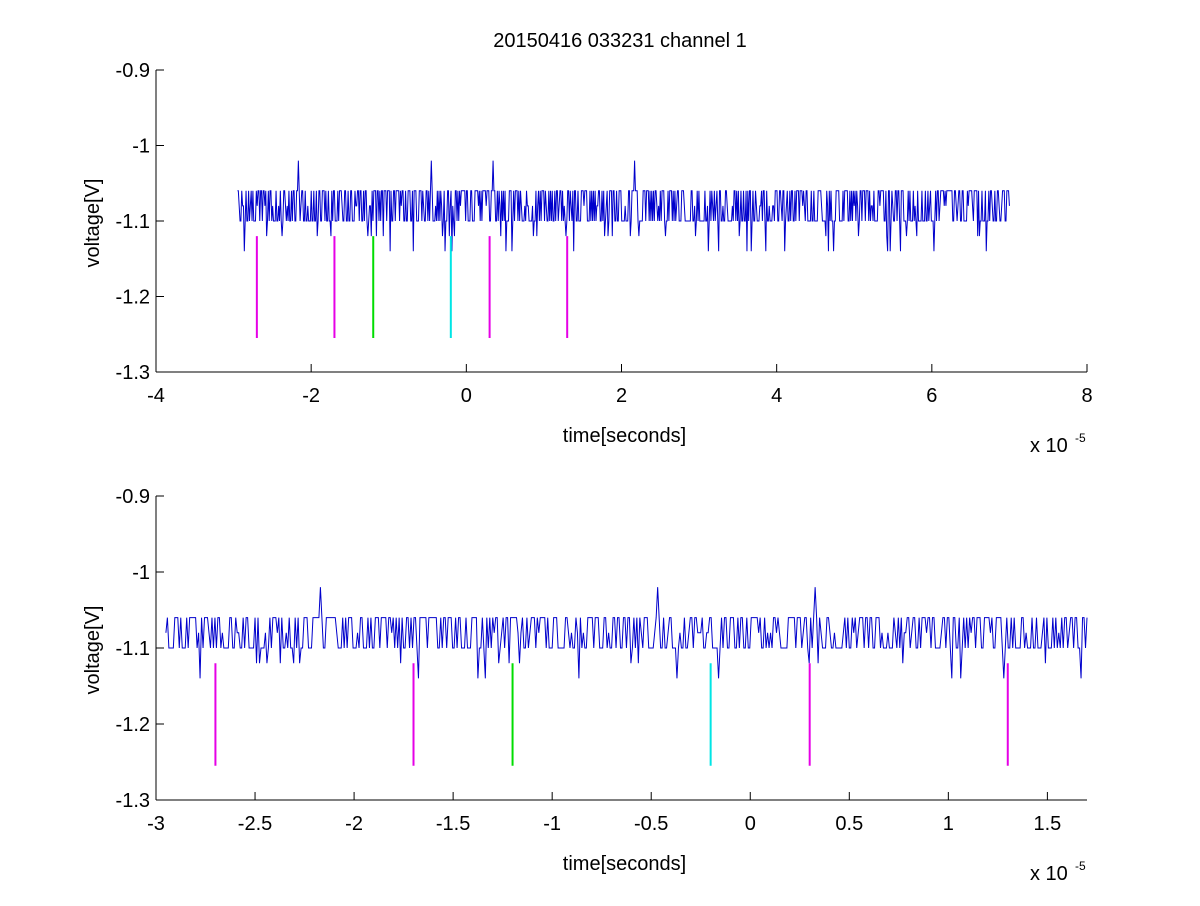 The width and height of the screenshot is (1200, 906). What do you see at coordinates (620, 41) in the screenshot?
I see `figure-title: 20150416 033231 channel 1` at bounding box center [620, 41].